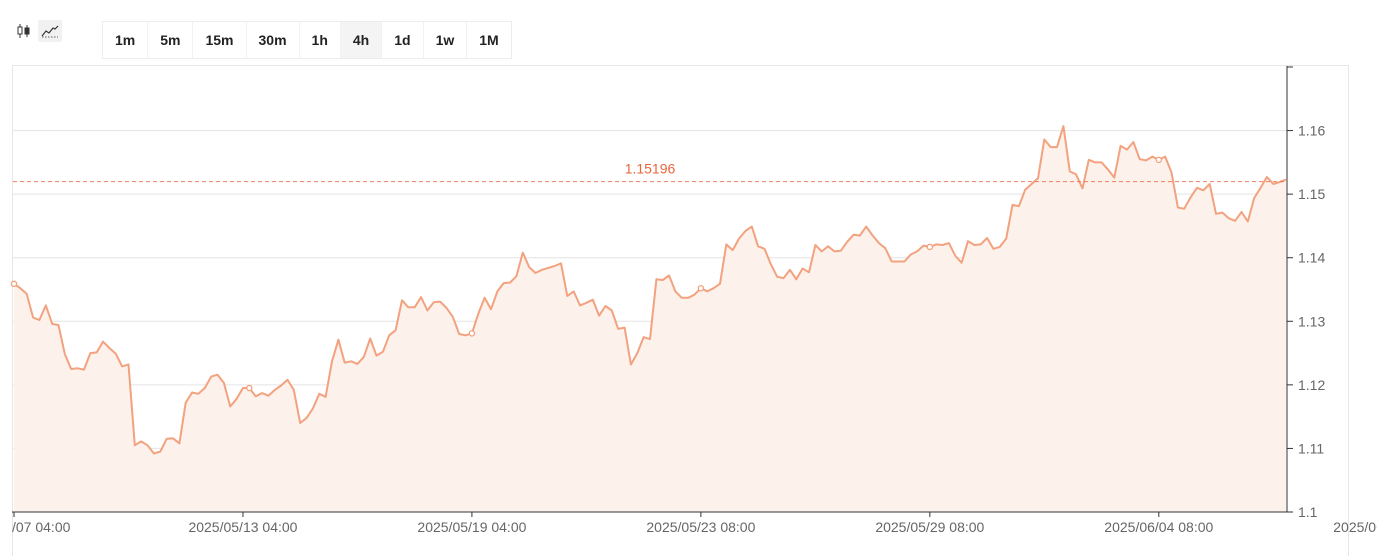  What do you see at coordinates (126, 40) in the screenshot?
I see `interval-1m-button: 1m` at bounding box center [126, 40].